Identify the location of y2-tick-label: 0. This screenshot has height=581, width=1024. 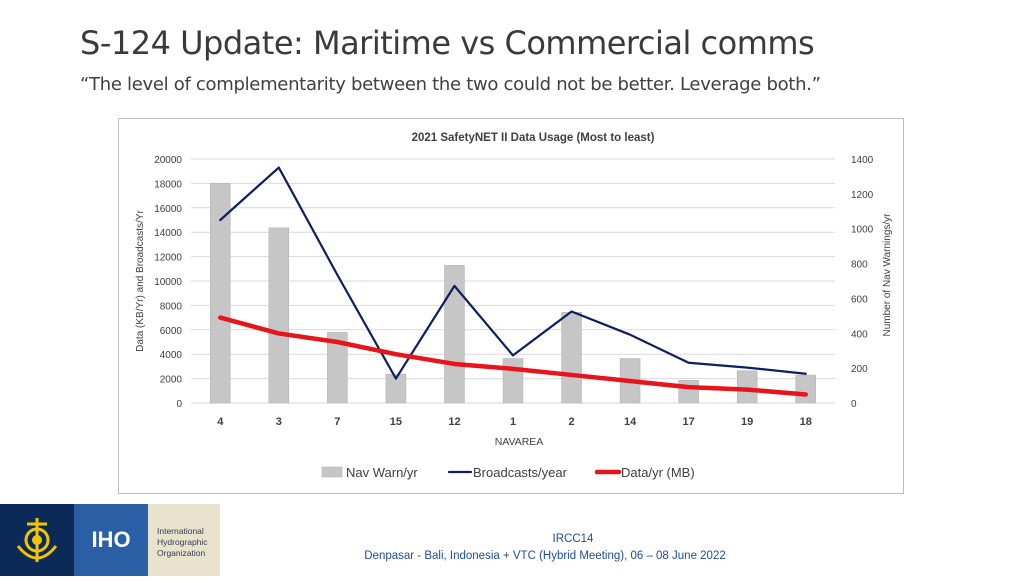
(854, 404).